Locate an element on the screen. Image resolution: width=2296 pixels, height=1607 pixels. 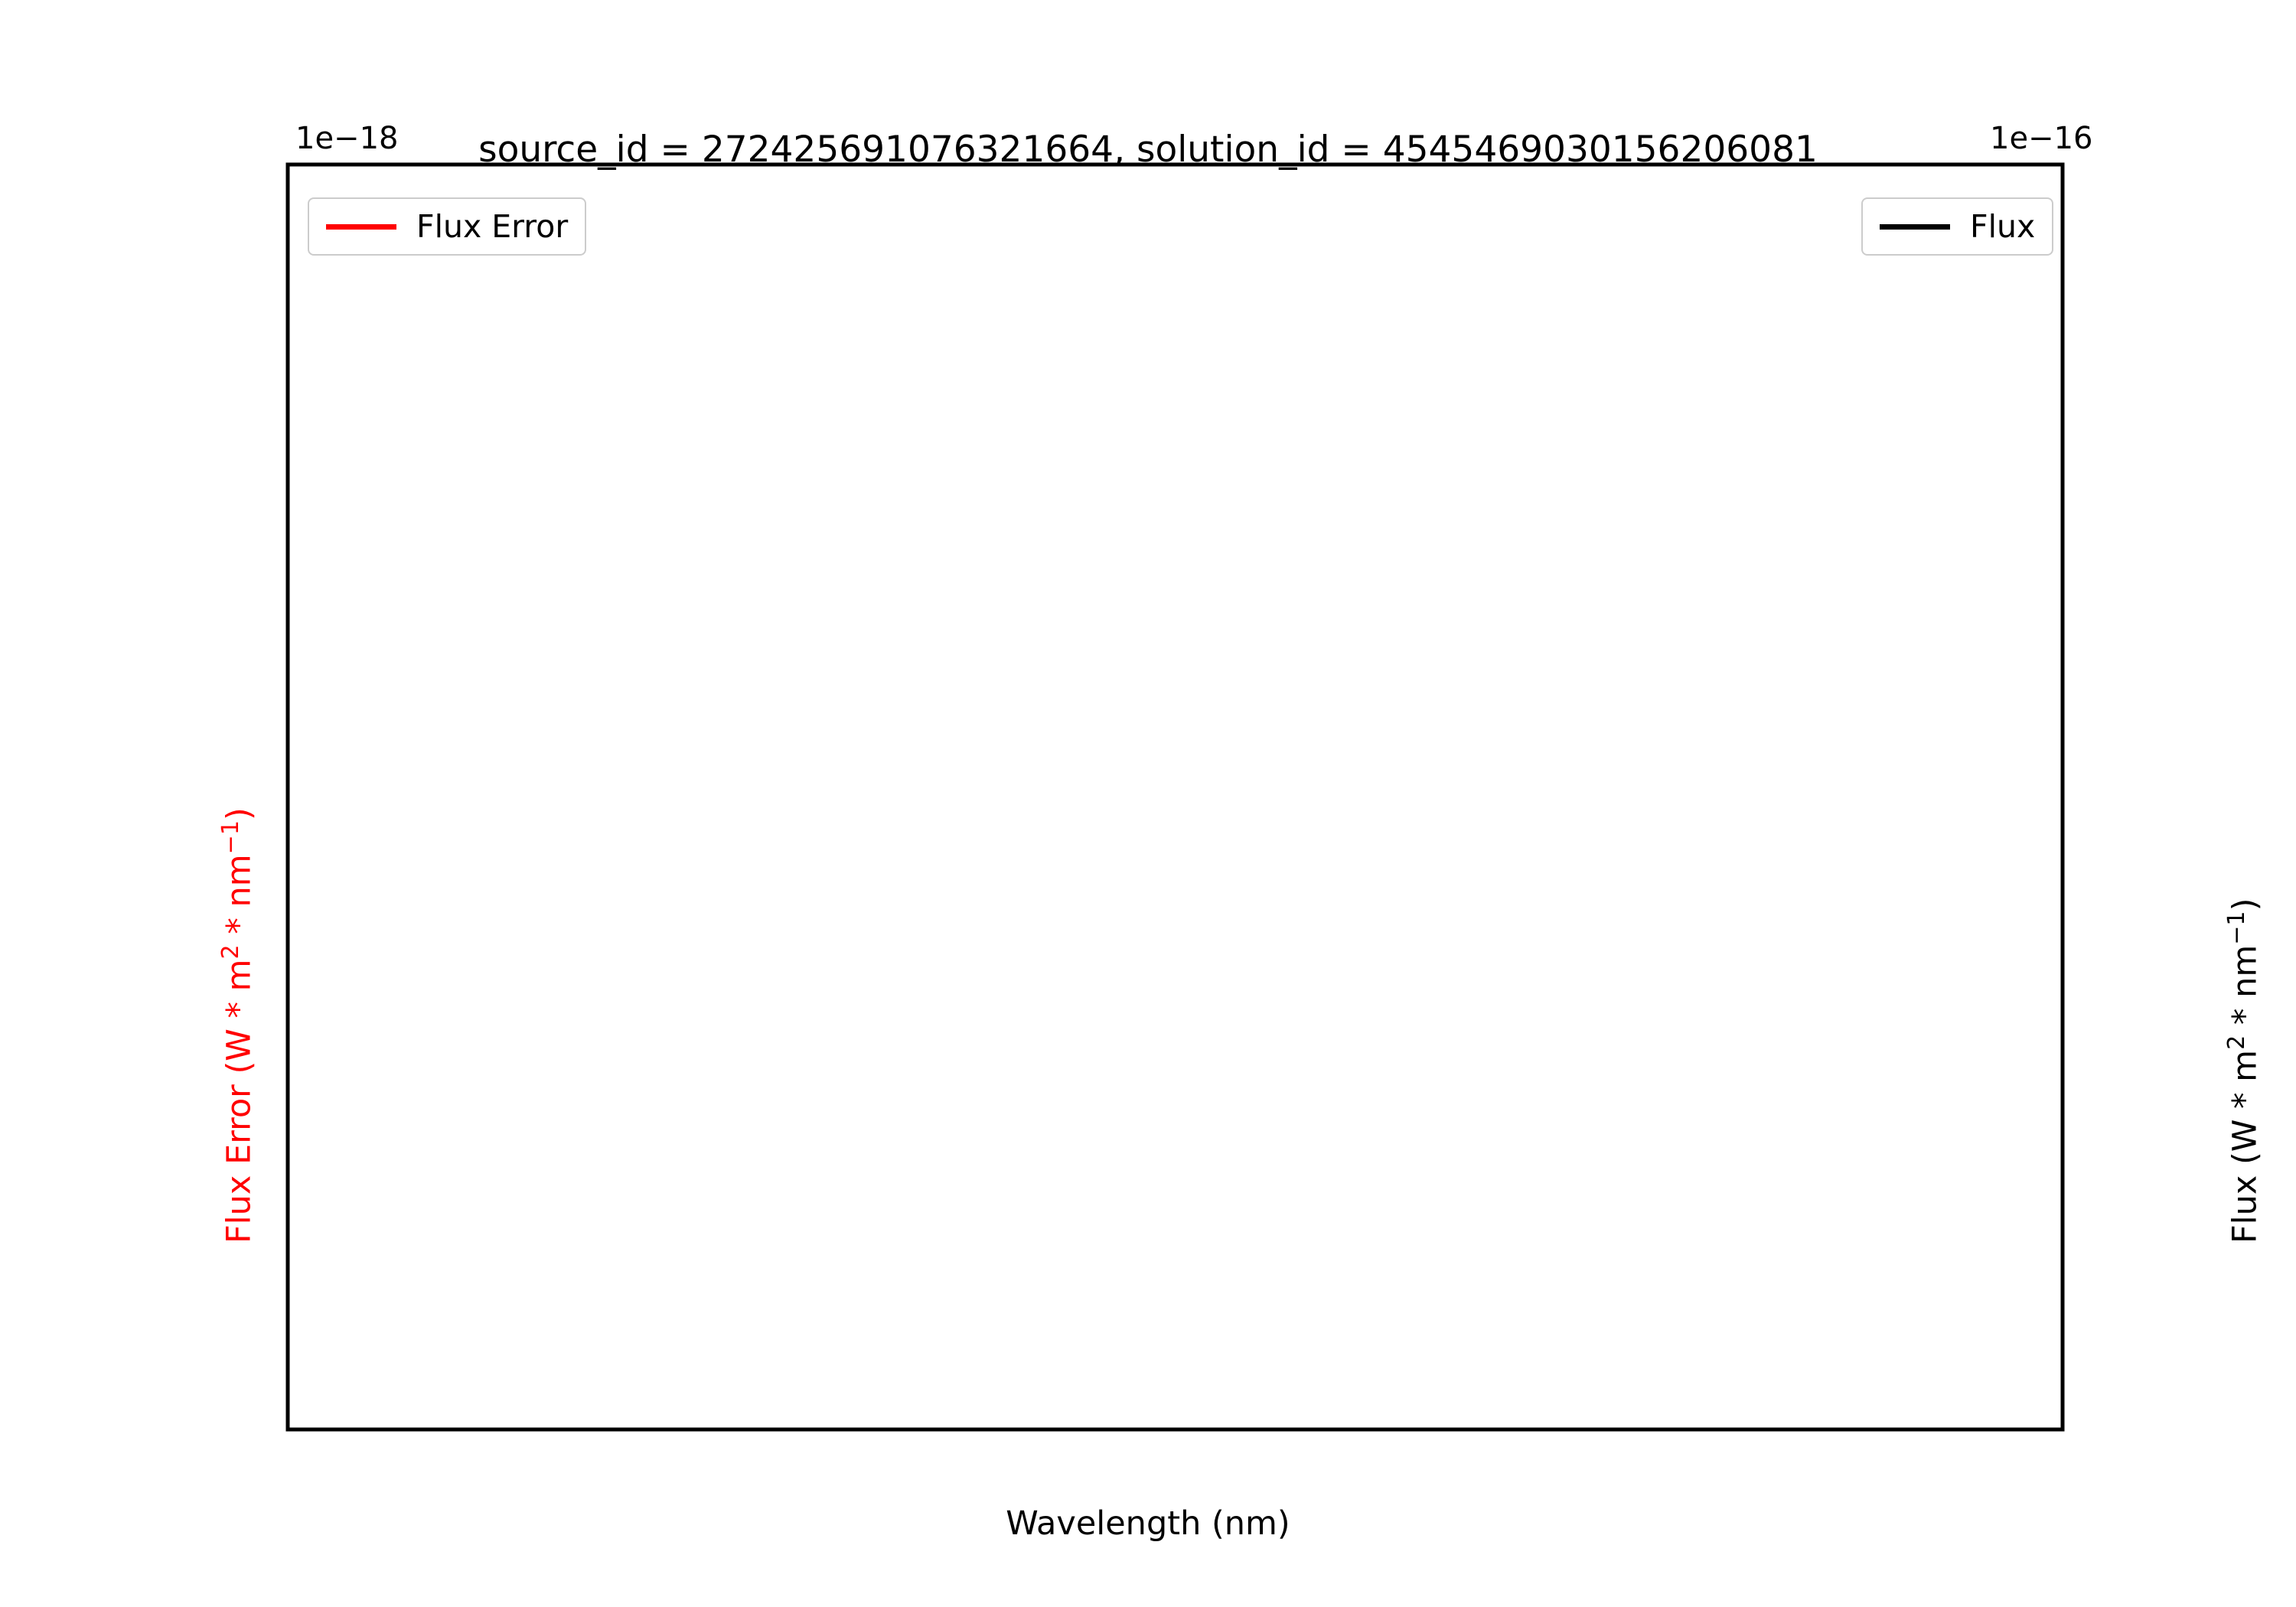
left-y-axis-label-end: ) is located at coordinates (239, 814).